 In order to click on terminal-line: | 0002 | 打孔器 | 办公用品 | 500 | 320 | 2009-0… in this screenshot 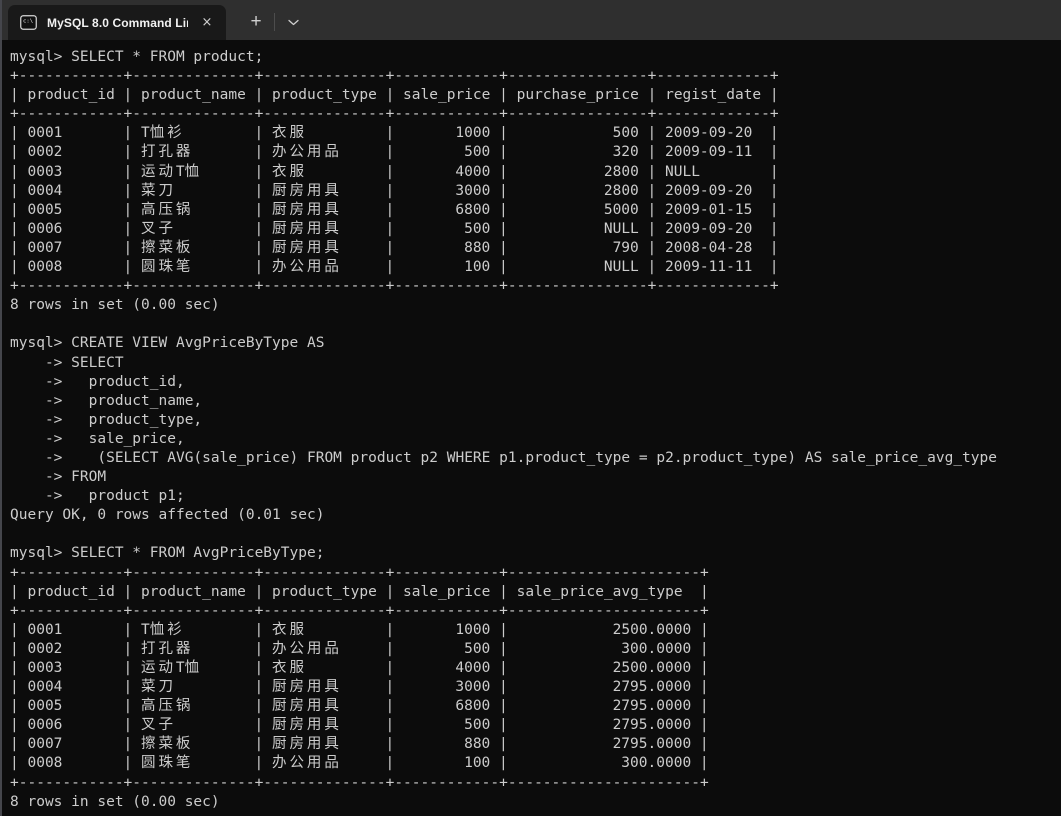, I will do `click(394, 152)`.